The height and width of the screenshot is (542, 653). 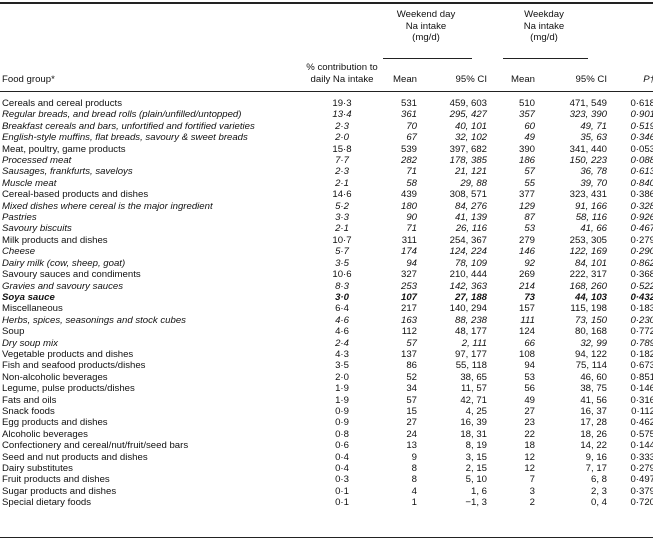 What do you see at coordinates (593, 138) in the screenshot?
I see `weekday-ci-cell: 35, 63` at bounding box center [593, 138].